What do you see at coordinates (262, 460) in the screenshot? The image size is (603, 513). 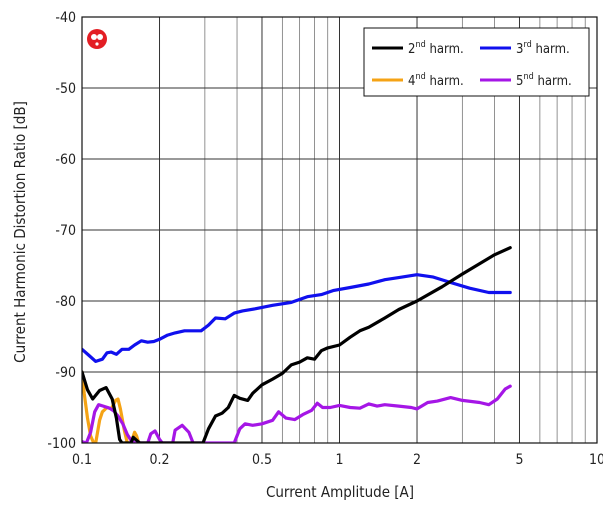 I see `x-tick-label: 0.5` at bounding box center [262, 460].